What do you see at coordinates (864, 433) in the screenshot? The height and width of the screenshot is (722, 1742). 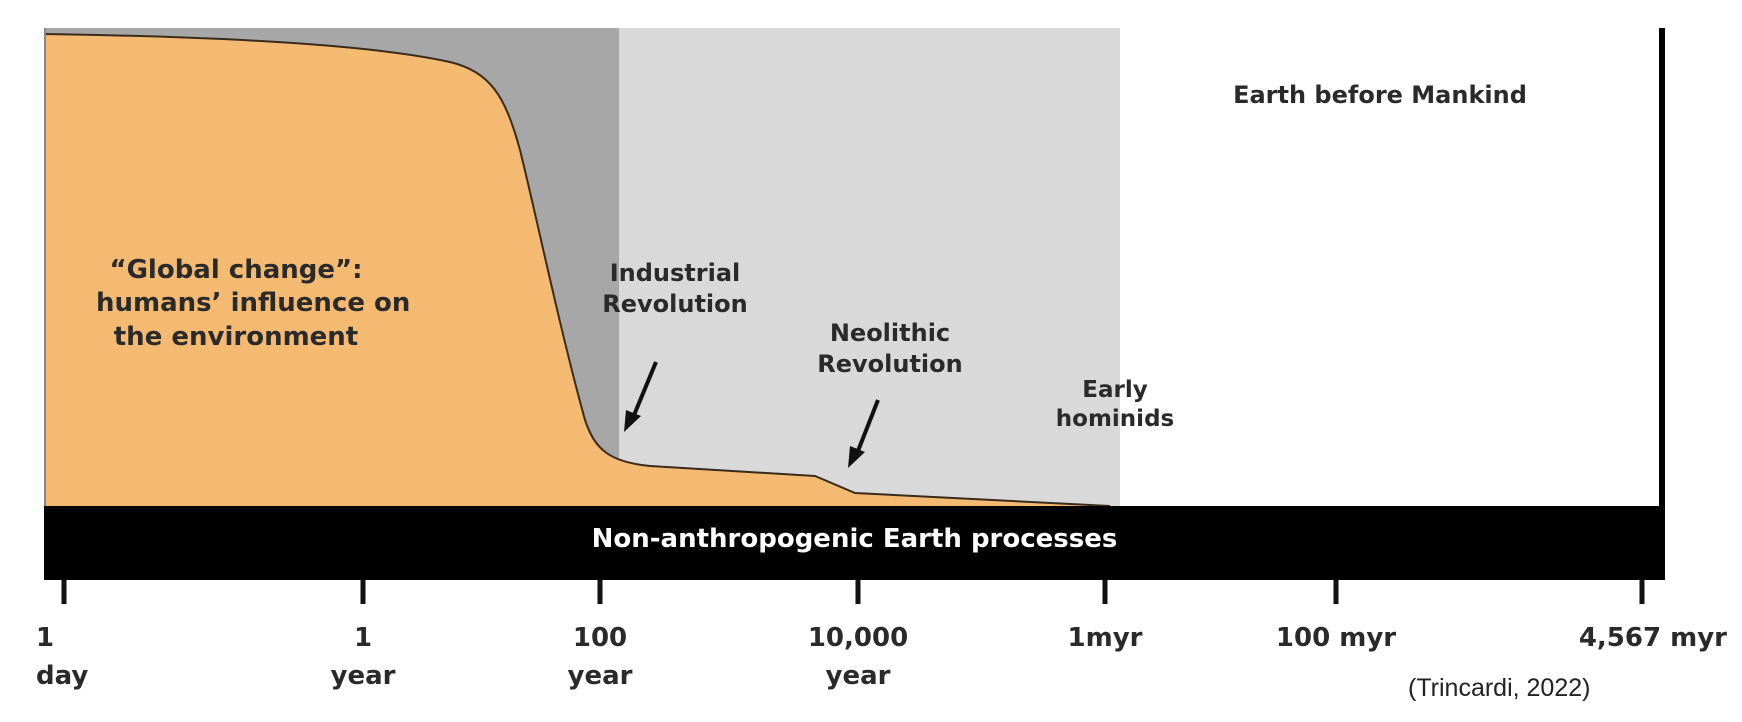 I see `neolithic-arrow` at bounding box center [864, 433].